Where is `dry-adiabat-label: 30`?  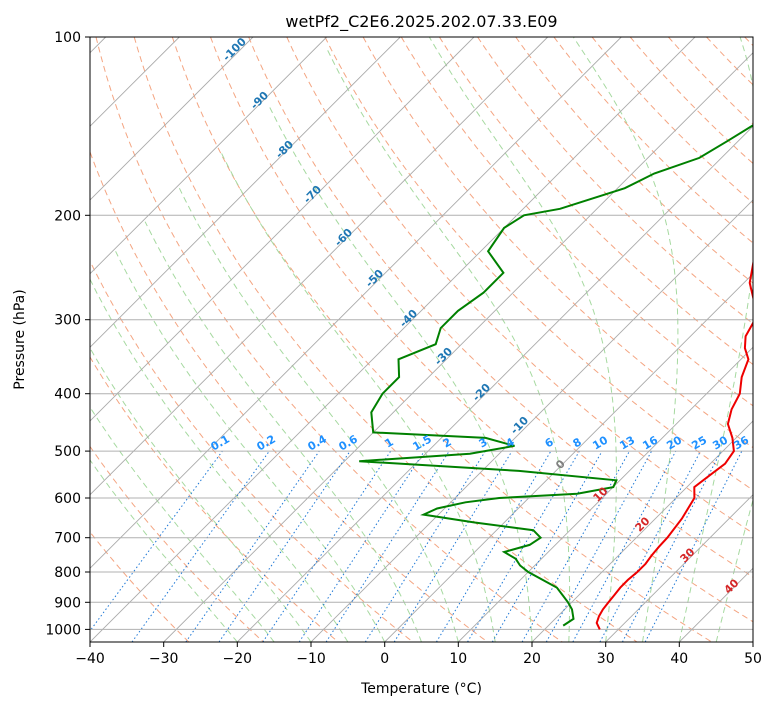
dry-adiabat-label: 30 is located at coordinates (688, 555).